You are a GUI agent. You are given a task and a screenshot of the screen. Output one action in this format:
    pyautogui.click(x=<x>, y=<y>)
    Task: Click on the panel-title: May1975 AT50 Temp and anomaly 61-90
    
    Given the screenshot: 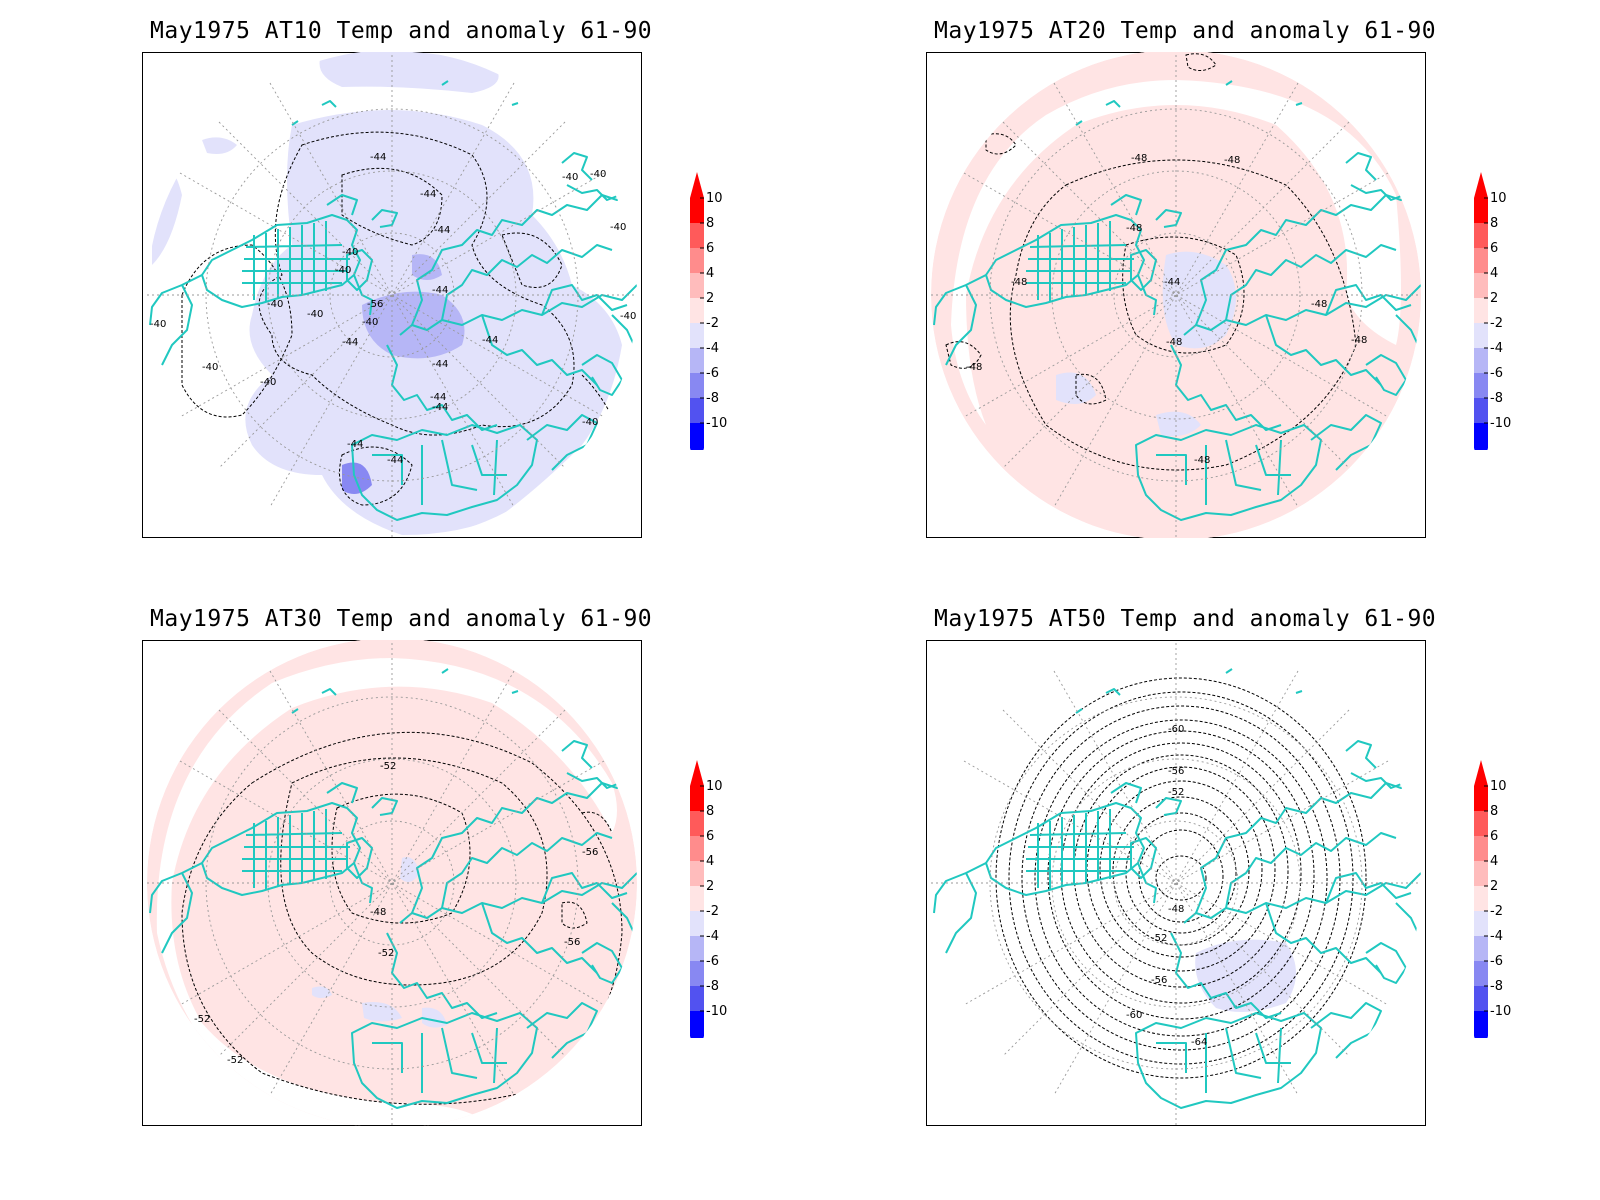 What is the action you would take?
    pyautogui.click(x=1185, y=619)
    